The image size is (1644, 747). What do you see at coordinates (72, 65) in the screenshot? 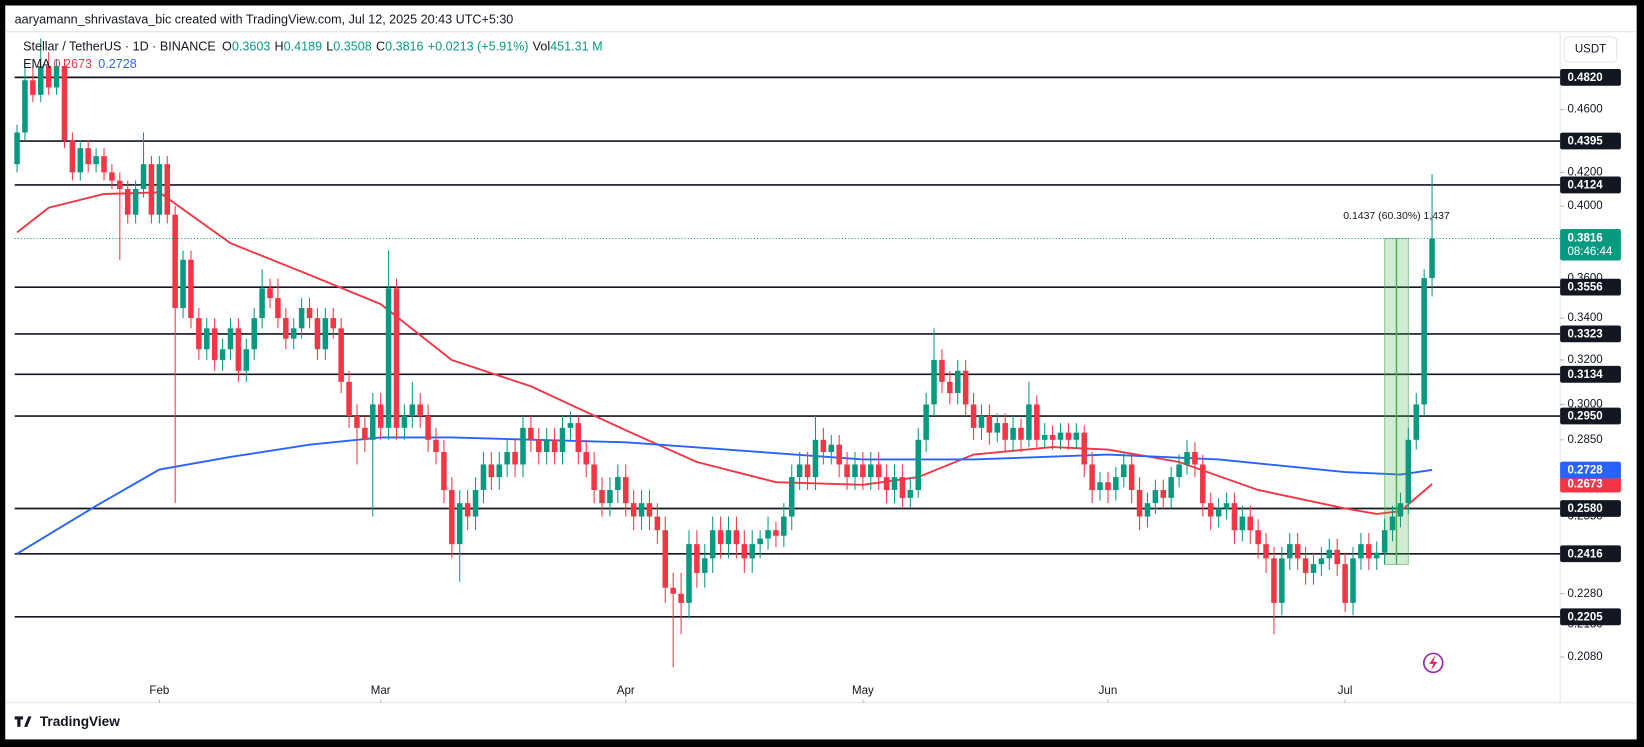
I see `ema-red-value: 0.2673` at bounding box center [72, 65].